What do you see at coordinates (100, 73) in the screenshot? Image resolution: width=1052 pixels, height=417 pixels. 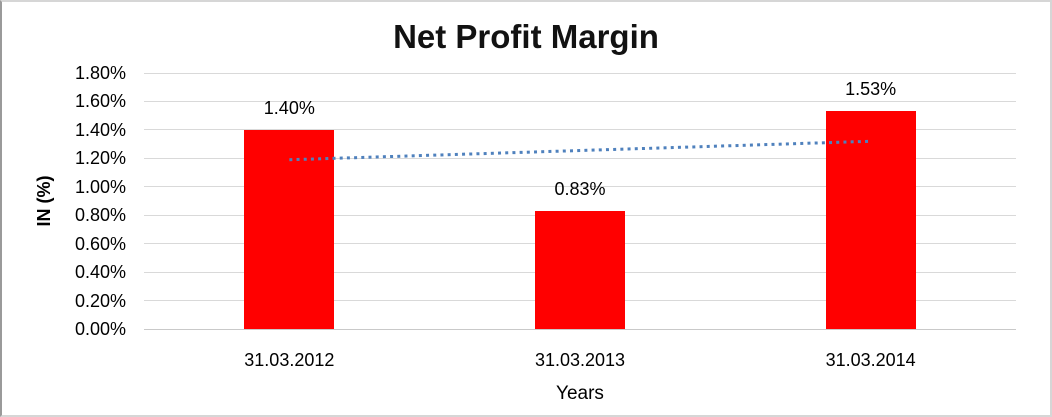 I see `y-tick-label: 1.80%` at bounding box center [100, 73].